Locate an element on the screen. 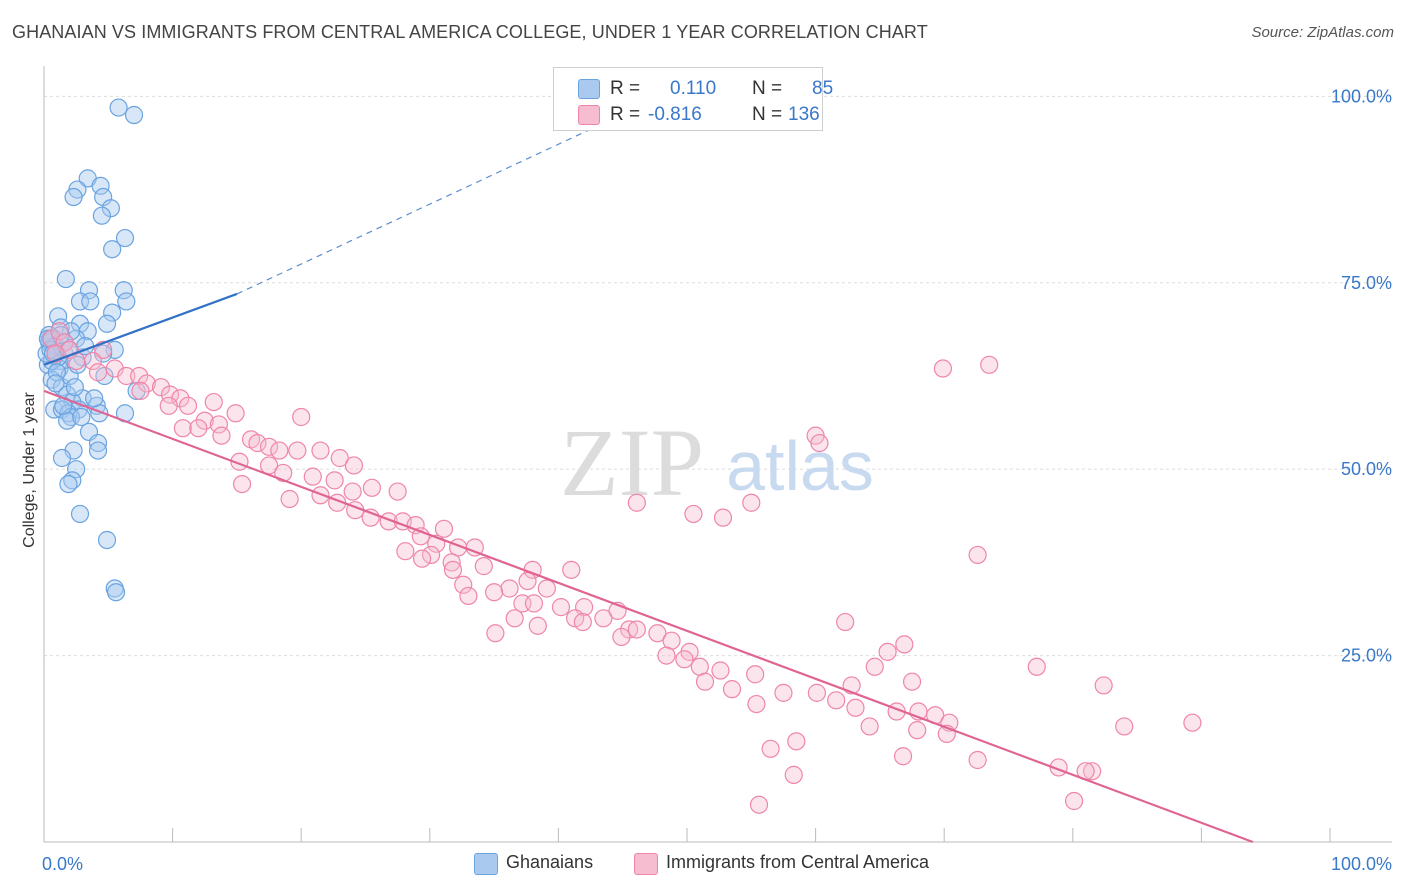  legend-r-label: R = is located at coordinates (625, 114).